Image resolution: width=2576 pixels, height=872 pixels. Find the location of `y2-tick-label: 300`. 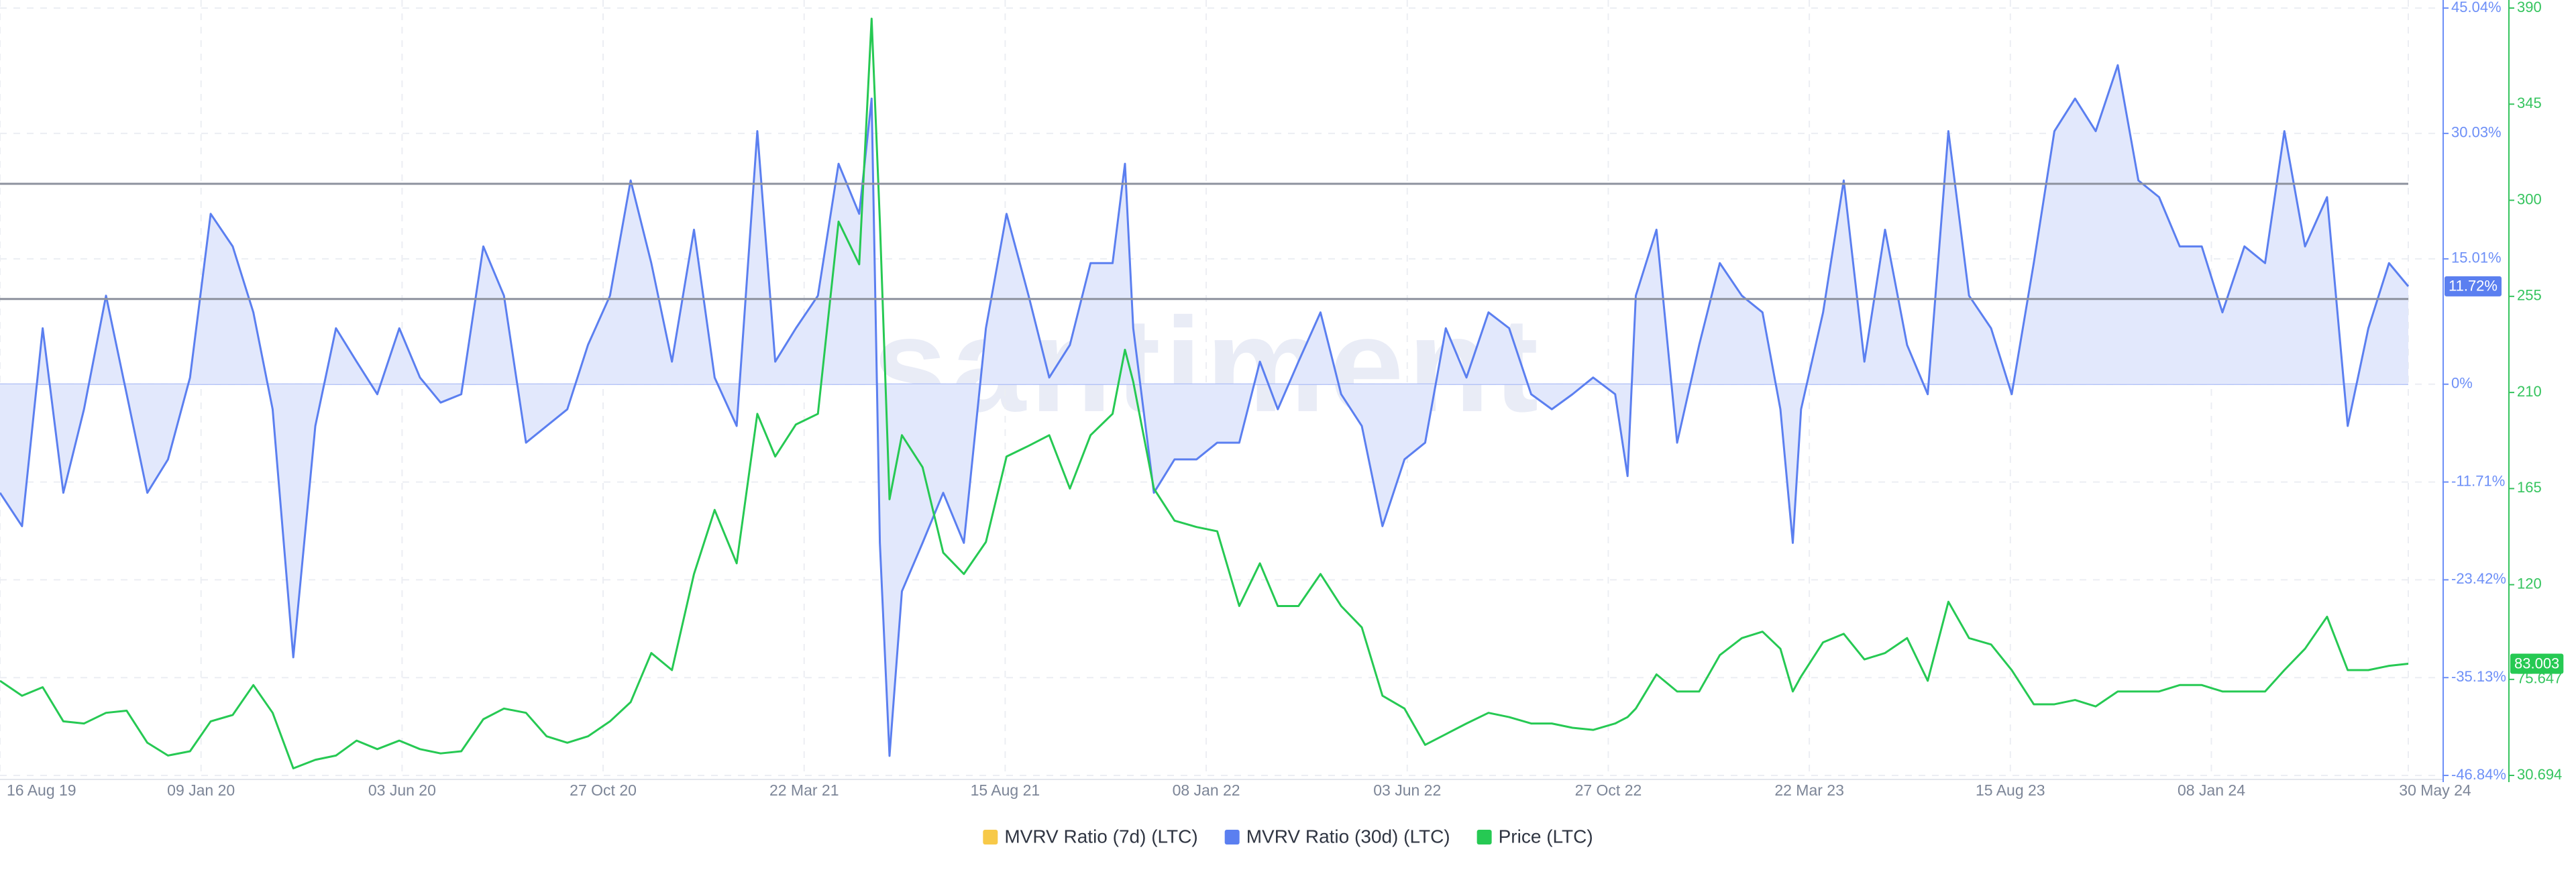

y2-tick-label: 300 is located at coordinates (2529, 198).